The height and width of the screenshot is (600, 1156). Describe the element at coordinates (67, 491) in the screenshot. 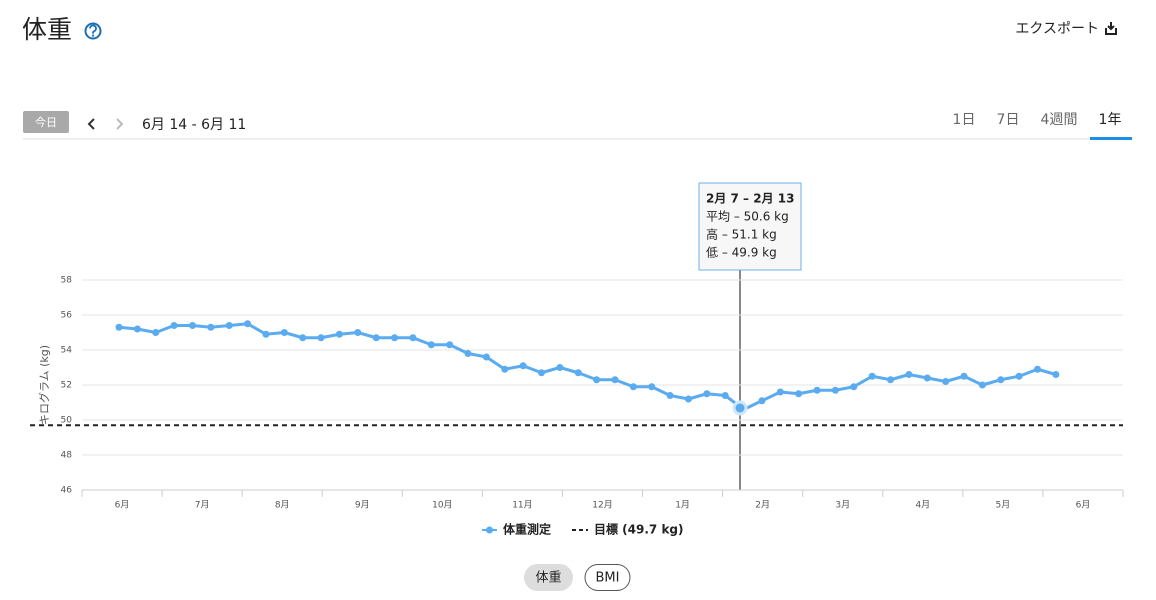

I see `y-tick-label: 46` at that location.